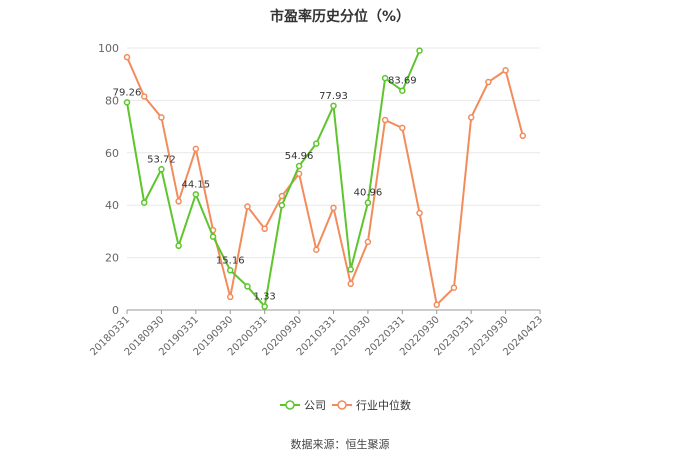  Describe the element at coordinates (333, 96) in the screenshot. I see `data-label: 77.93` at that location.